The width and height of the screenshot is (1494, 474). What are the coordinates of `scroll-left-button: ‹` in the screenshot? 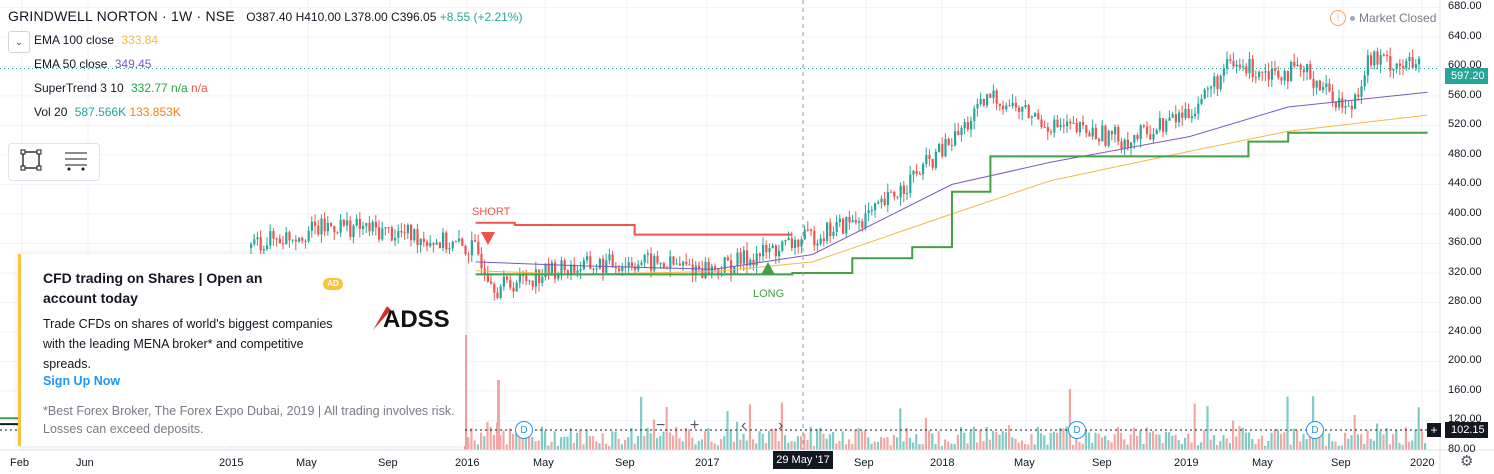 It's located at (744, 425).